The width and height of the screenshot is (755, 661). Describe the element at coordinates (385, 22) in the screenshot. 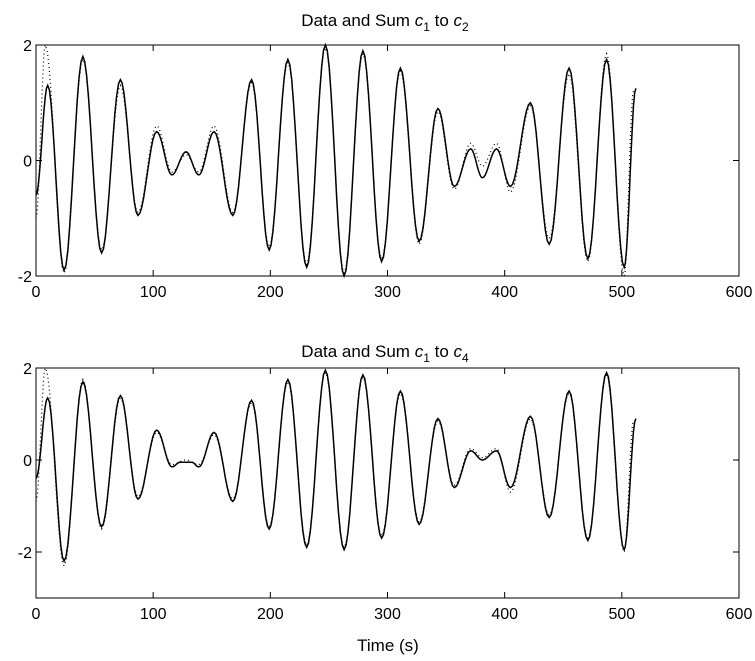

I see `subplot-title: Data and Sum c1 to c2` at that location.